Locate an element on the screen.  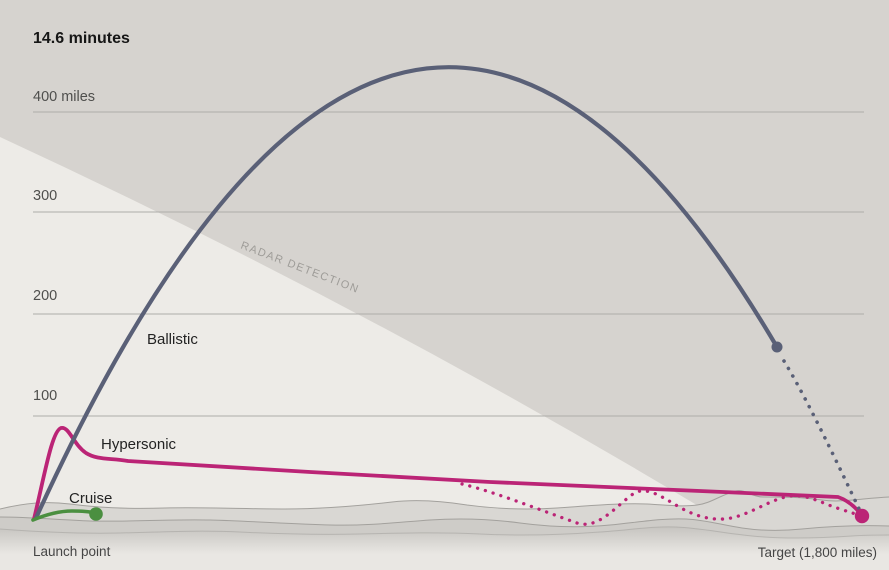
ballistic-detection-point-dot is located at coordinates (777, 347).